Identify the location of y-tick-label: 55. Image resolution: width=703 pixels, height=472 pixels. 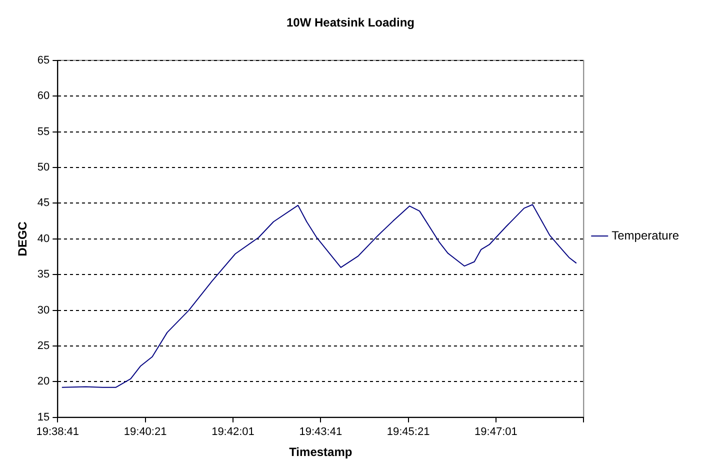
(43, 132).